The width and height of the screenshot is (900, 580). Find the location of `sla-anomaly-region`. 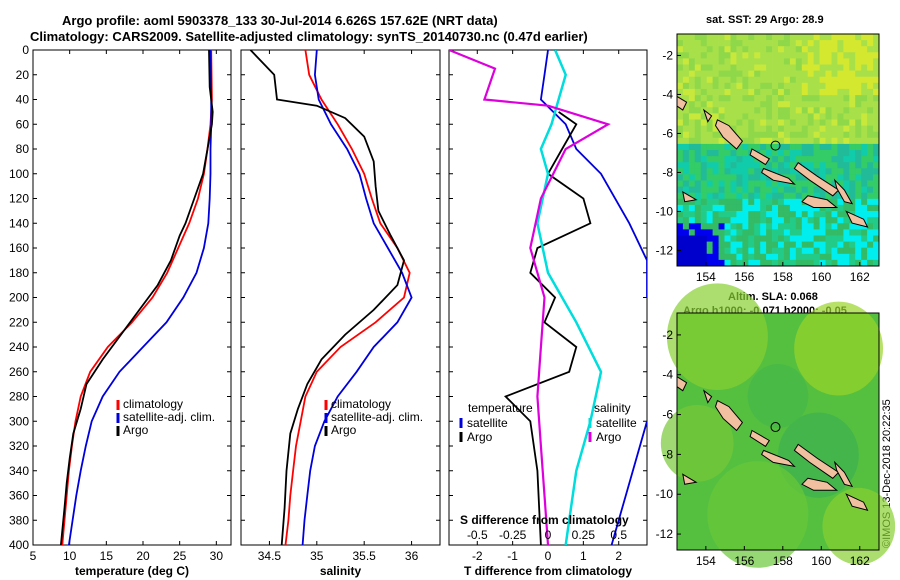

sla-anomaly-region is located at coordinates (697, 443).